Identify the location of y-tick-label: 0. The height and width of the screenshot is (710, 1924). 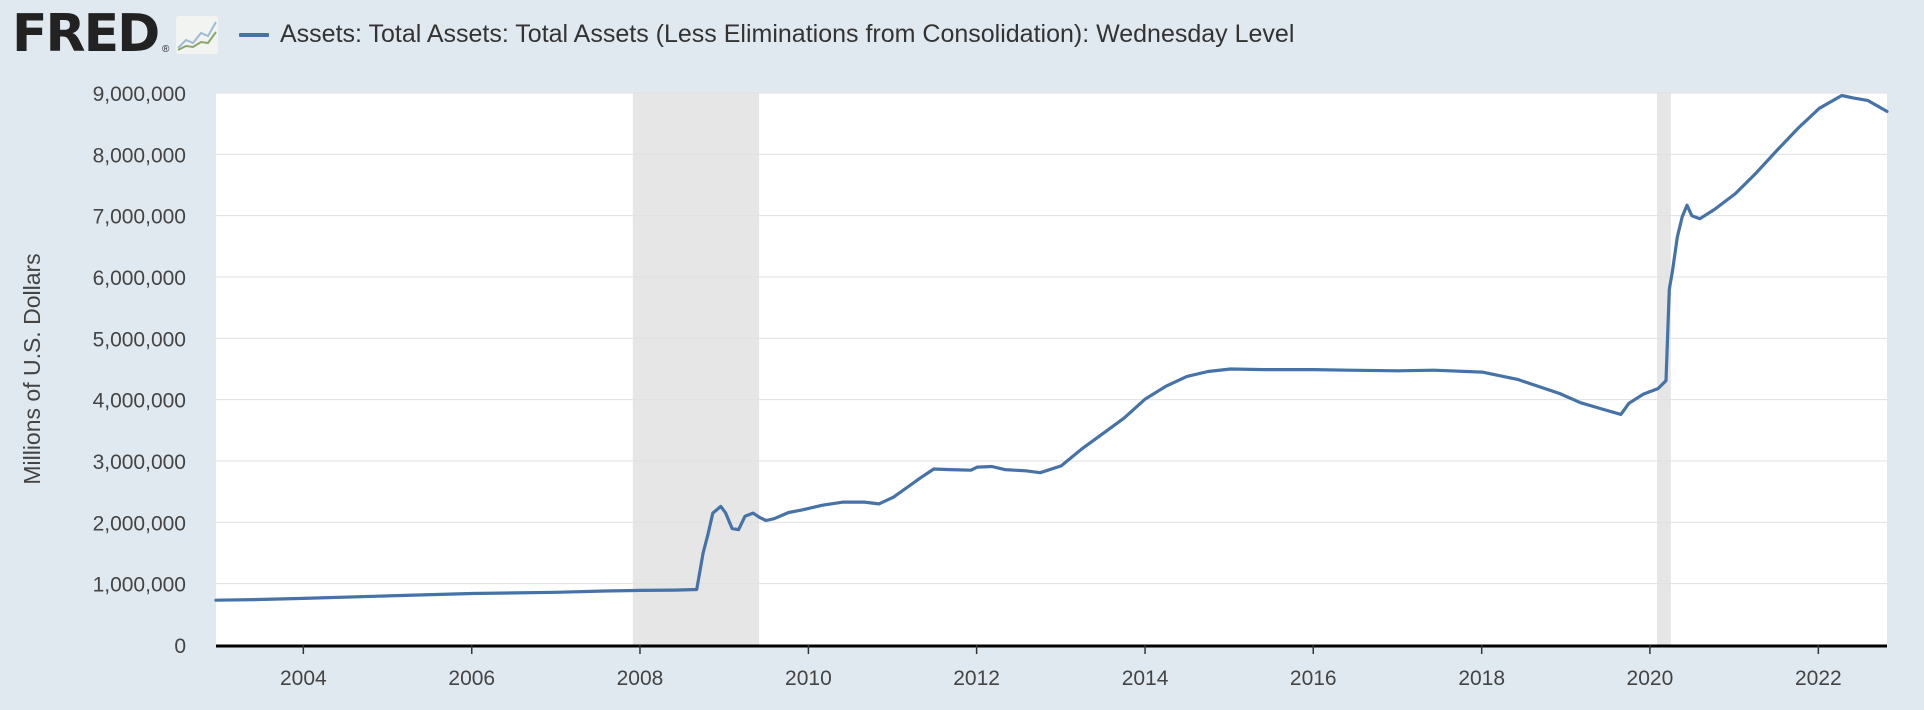
(180, 646).